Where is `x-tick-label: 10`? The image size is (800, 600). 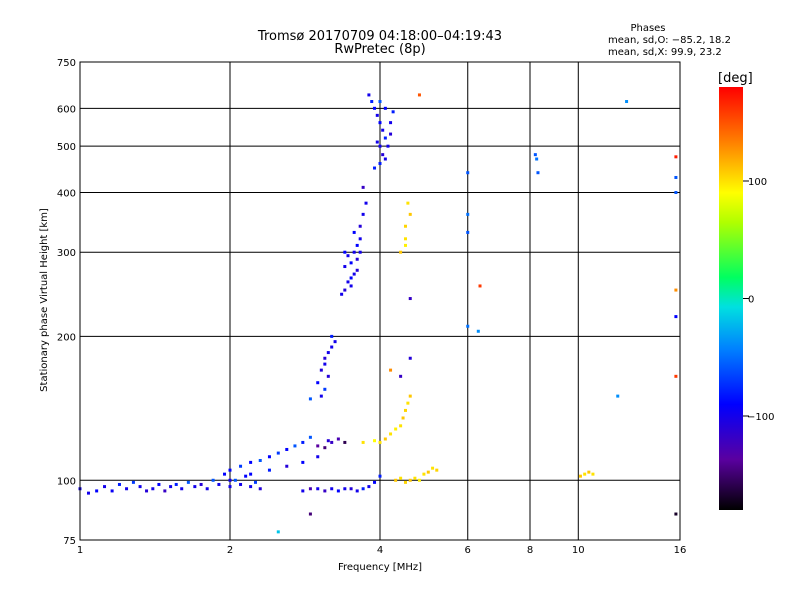
x-tick-label: 10 is located at coordinates (578, 550).